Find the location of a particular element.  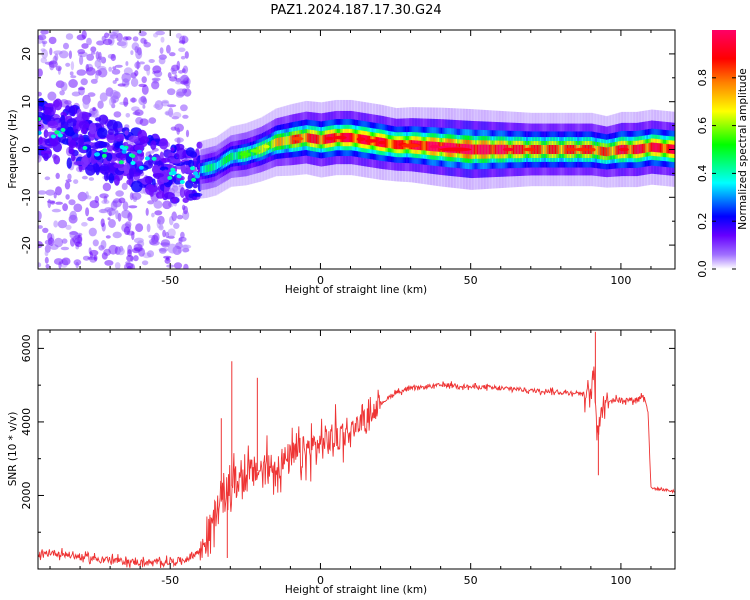

y-tick-label: 2000 is located at coordinates (26, 495).